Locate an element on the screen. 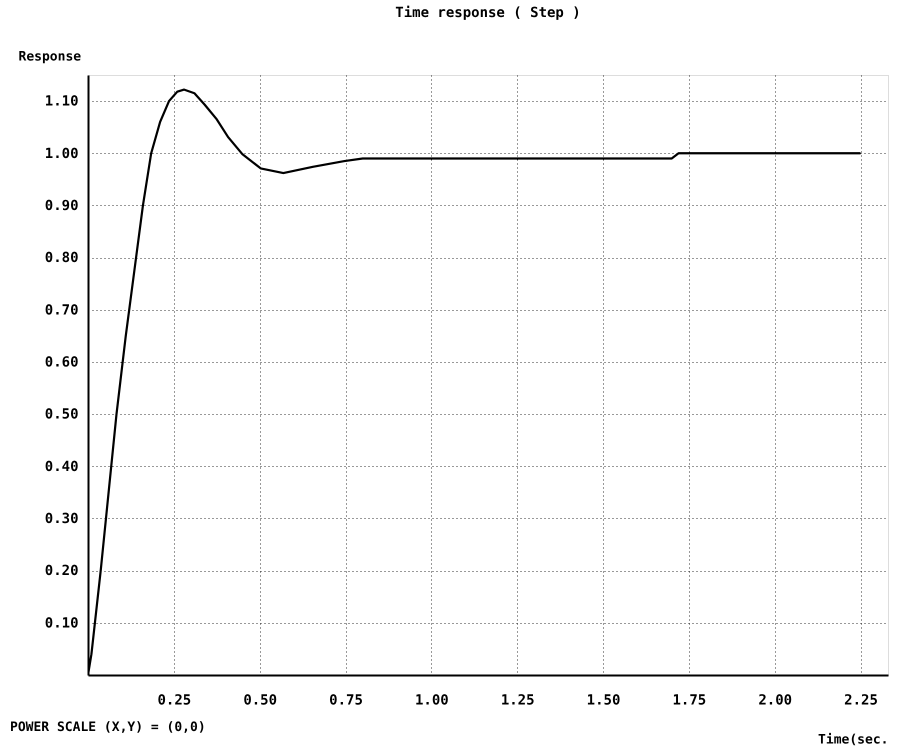 The width and height of the screenshot is (911, 751). y-tick-label: 0.20 is located at coordinates (61, 571).